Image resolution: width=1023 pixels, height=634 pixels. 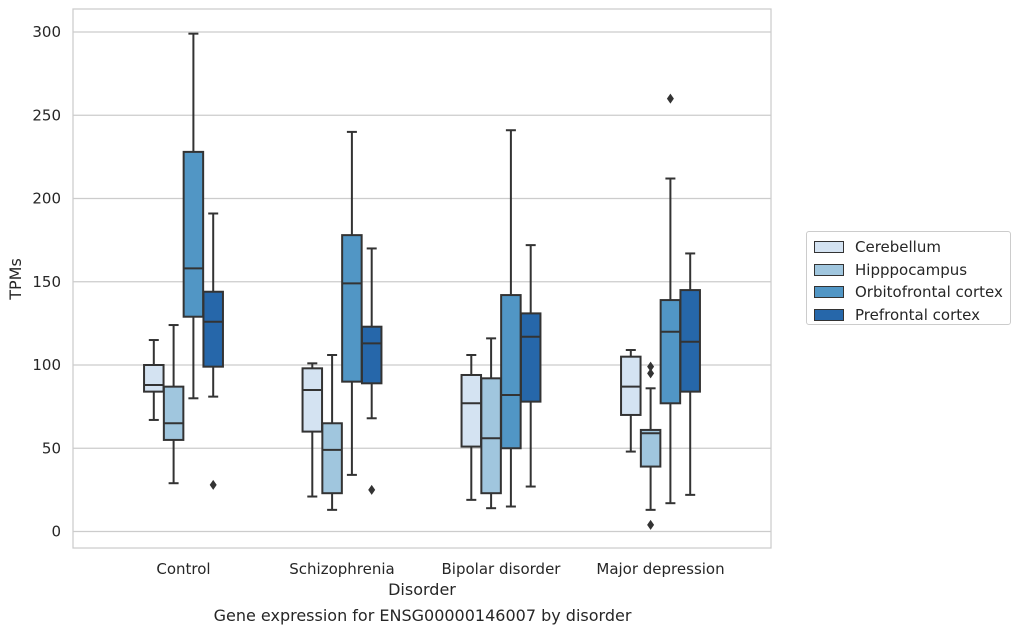 I want to click on x-tick-label: Bipolar disorder, so click(x=502, y=569).